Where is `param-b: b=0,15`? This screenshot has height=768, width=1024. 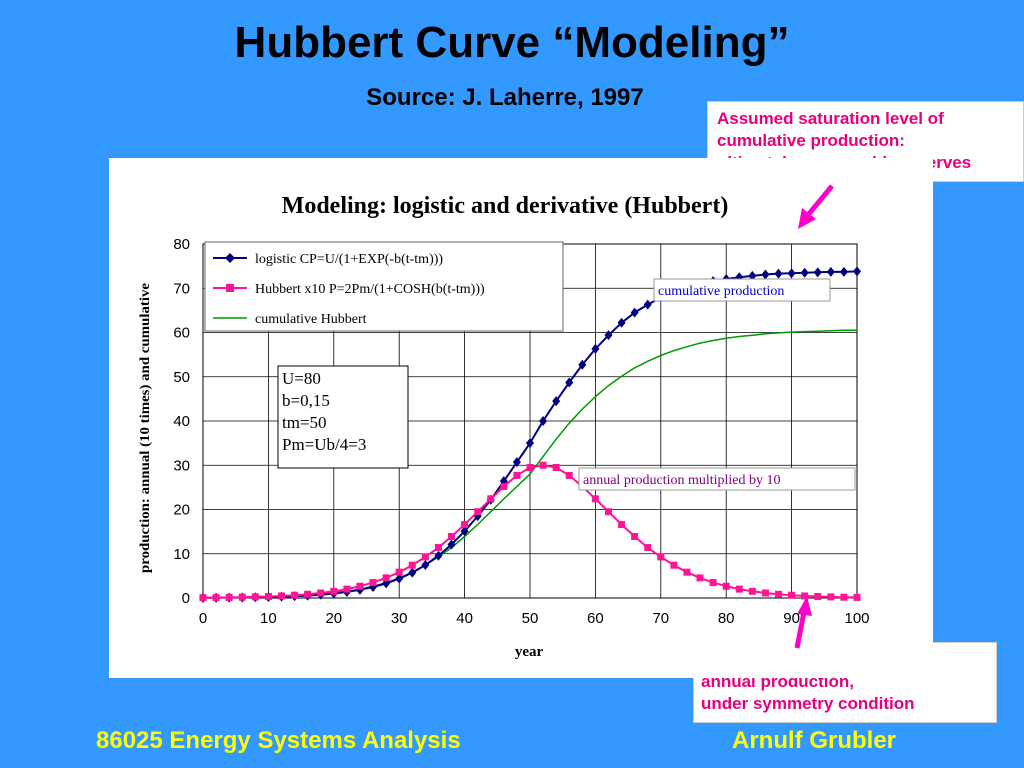
param-b: b=0,15 is located at coordinates (306, 400).